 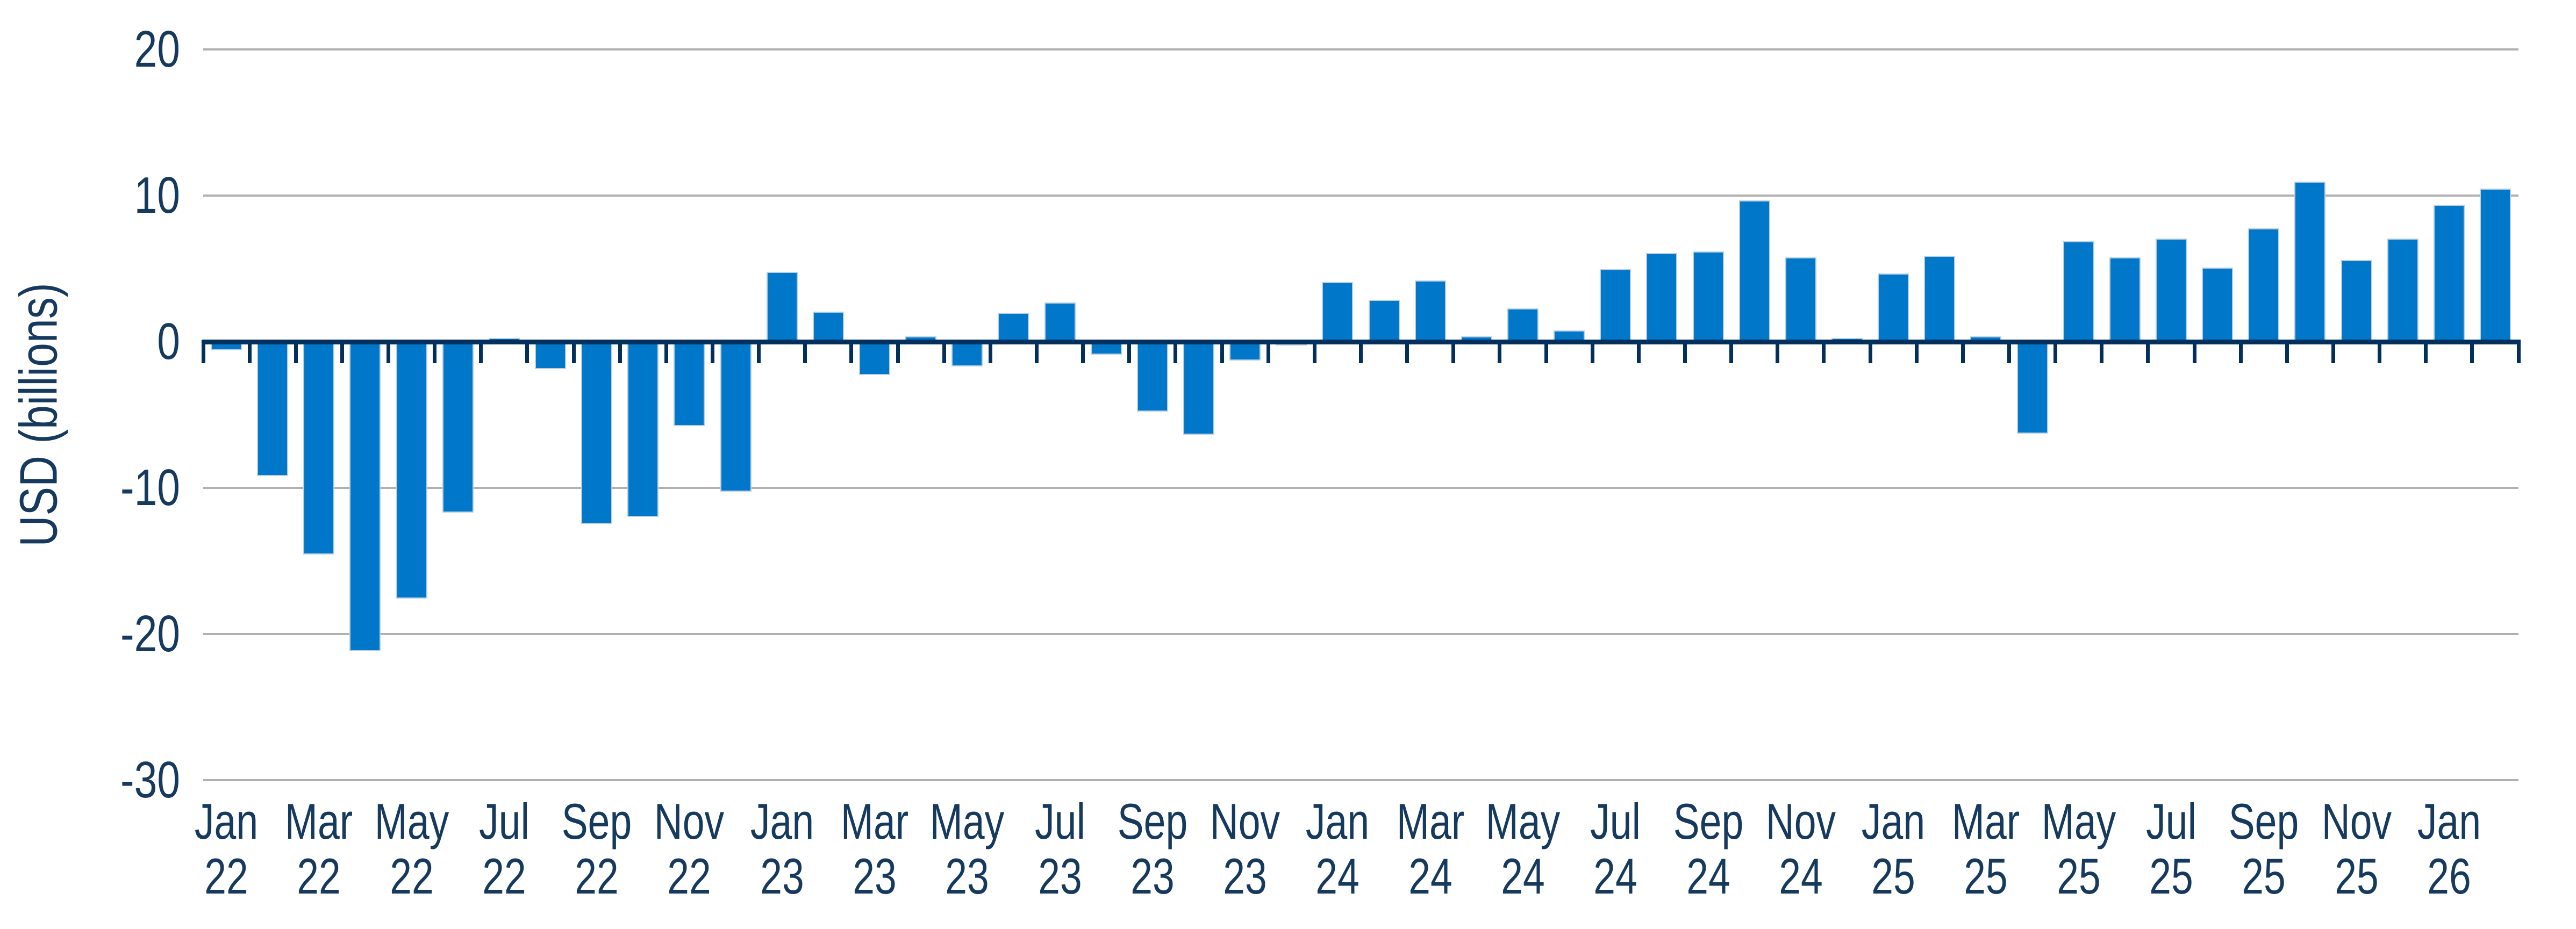 I want to click on y-tick-label: 10, so click(x=157, y=196).